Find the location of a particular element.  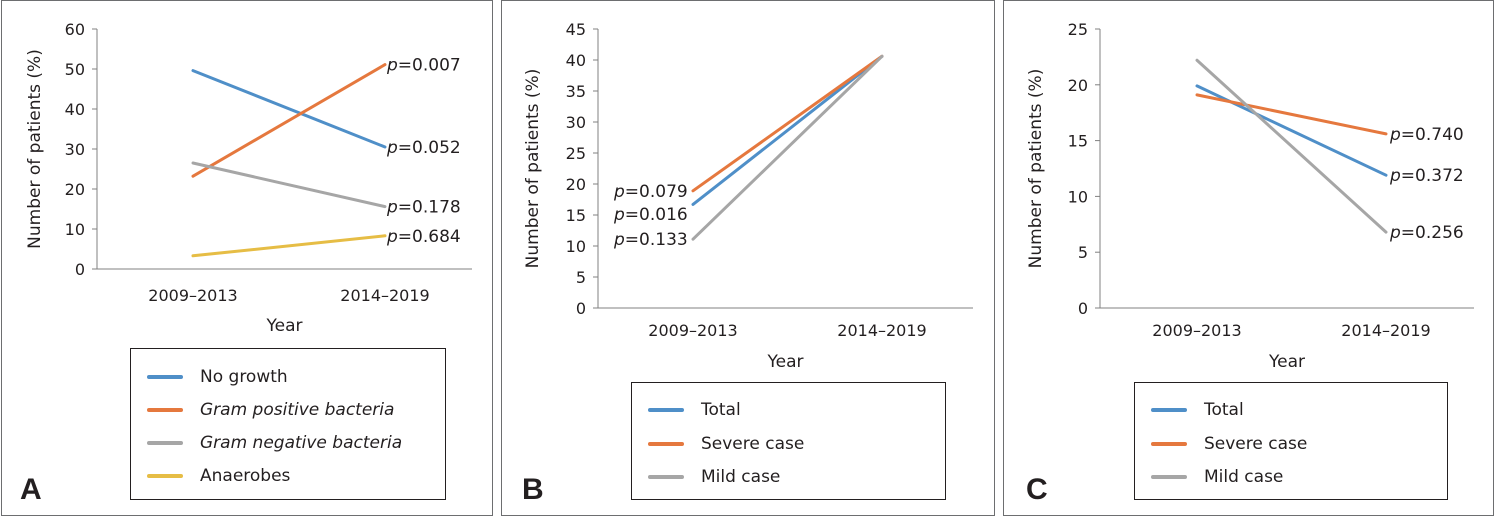

p-value-label: p=0.016 is located at coordinates (650, 215).